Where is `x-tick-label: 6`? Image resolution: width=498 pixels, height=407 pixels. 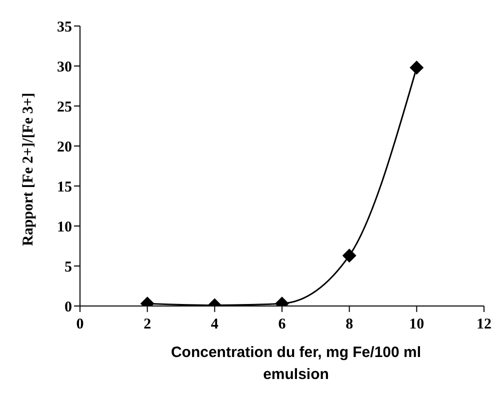
x-tick-label: 6 is located at coordinates (282, 324).